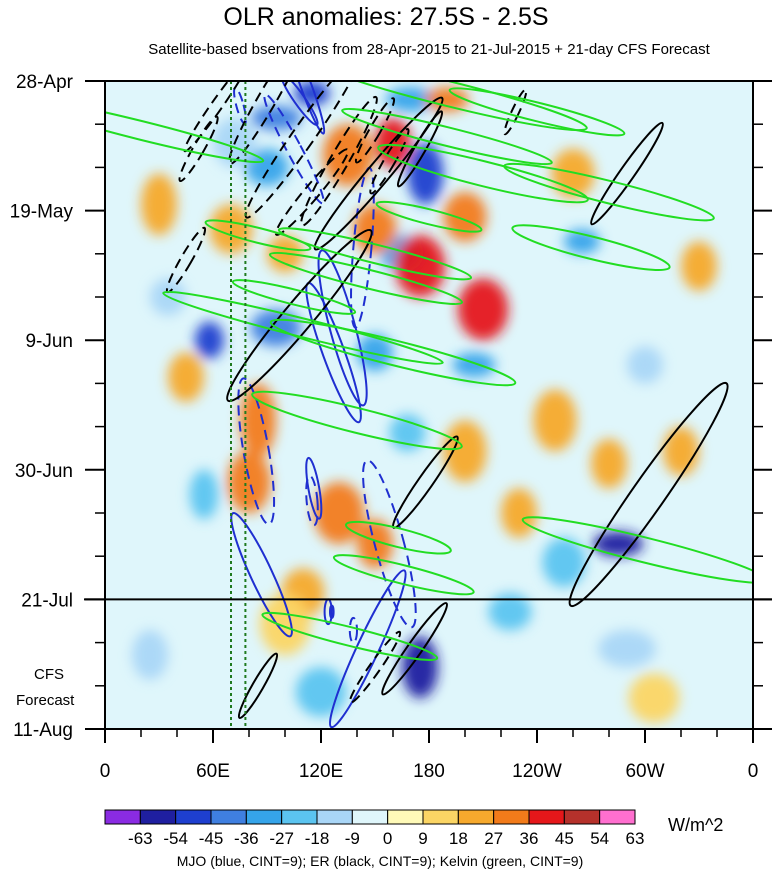  I want to click on colorbar-label: 54, so click(599, 838).